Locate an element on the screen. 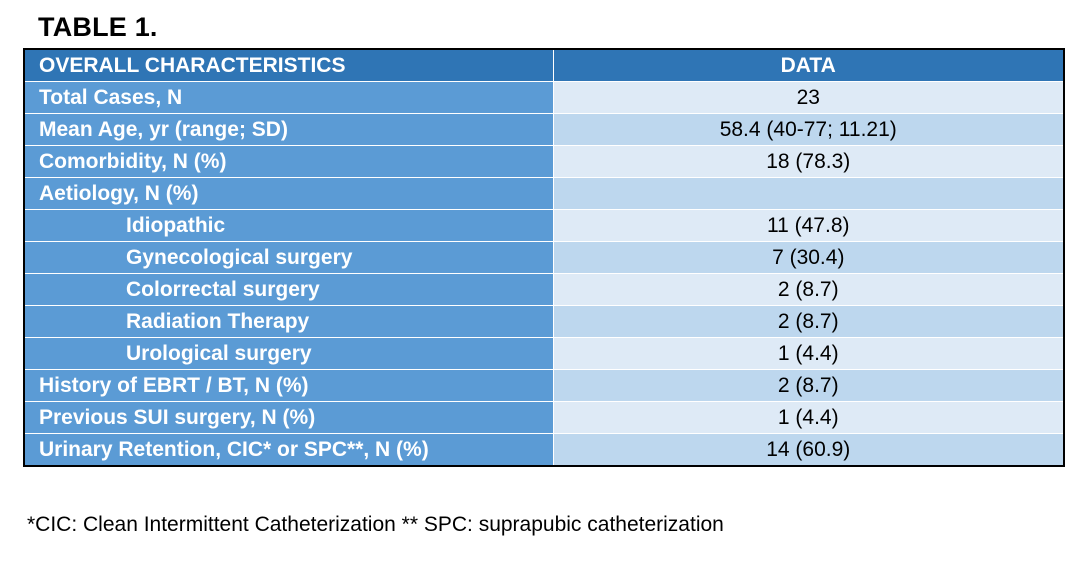 The image size is (1080, 561). row-value is located at coordinates (808, 193).